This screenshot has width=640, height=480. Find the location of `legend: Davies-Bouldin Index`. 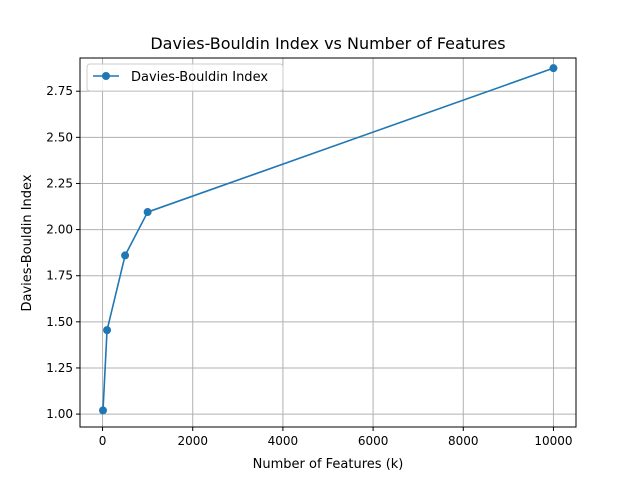

legend: Davies-Bouldin Index is located at coordinates (185, 77).